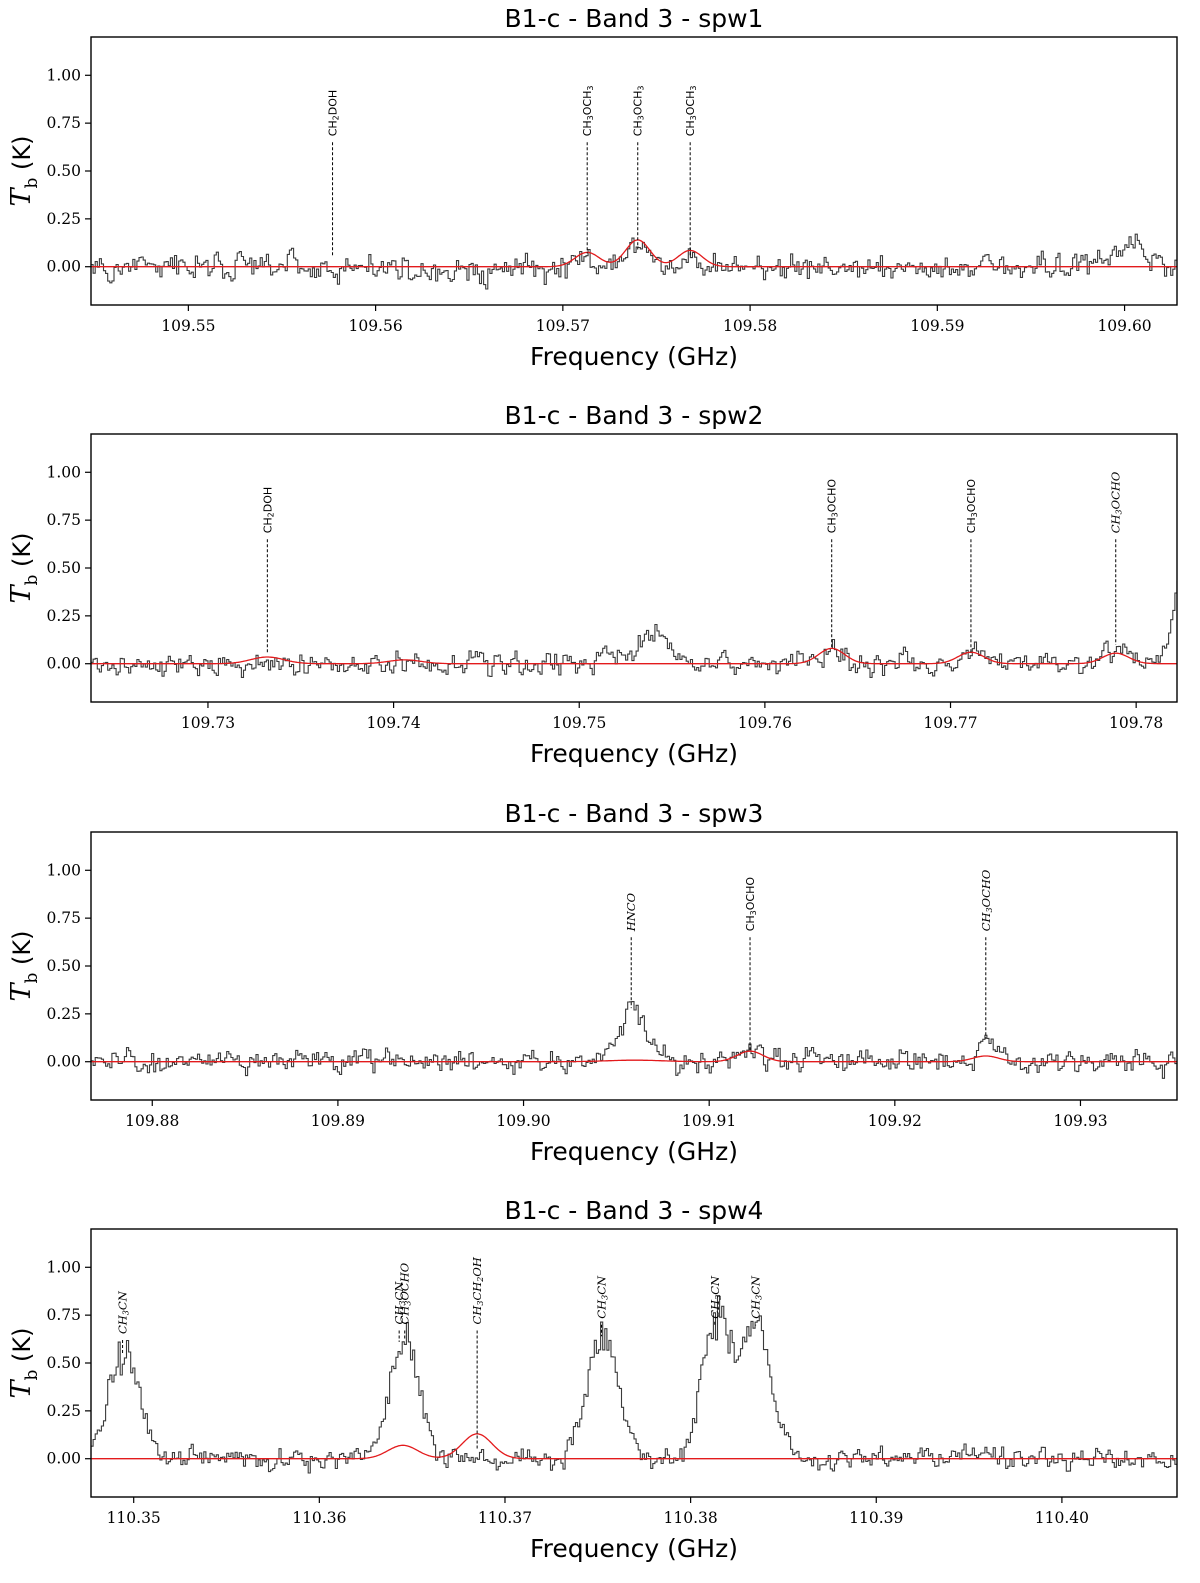  What do you see at coordinates (950, 723) in the screenshot?
I see `x-tick-label: 109.77` at bounding box center [950, 723].